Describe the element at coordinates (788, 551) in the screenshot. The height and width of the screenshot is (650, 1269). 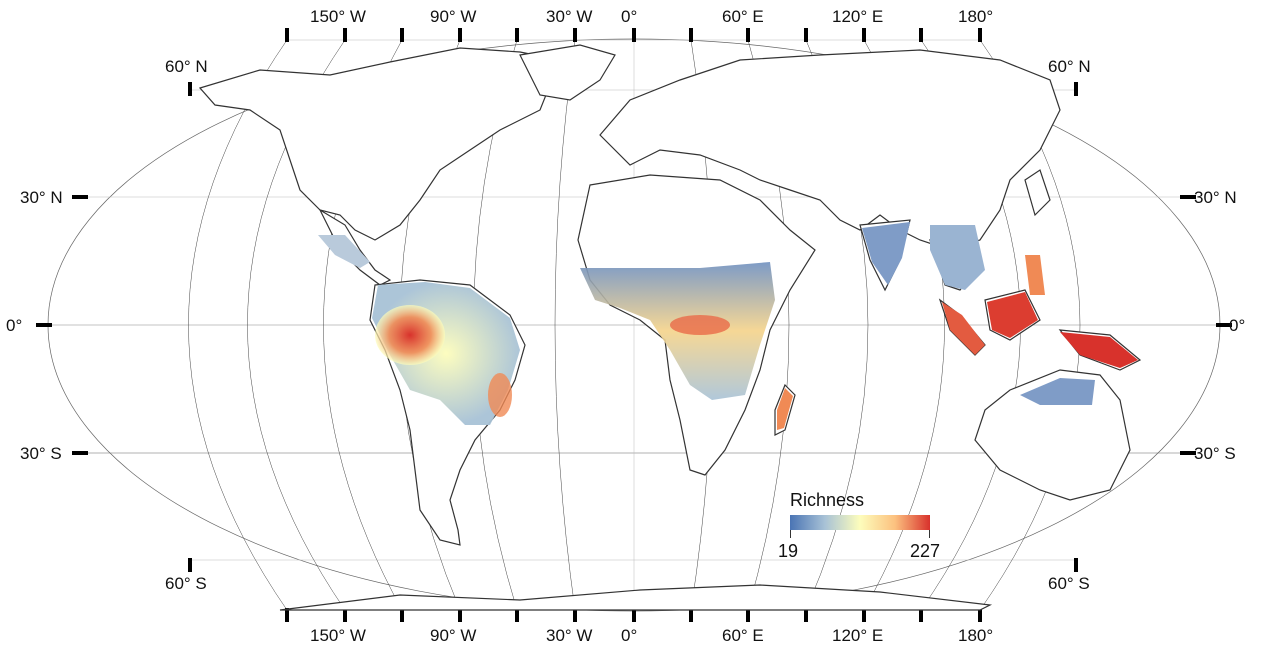
I see `legend-min-value: 19` at that location.